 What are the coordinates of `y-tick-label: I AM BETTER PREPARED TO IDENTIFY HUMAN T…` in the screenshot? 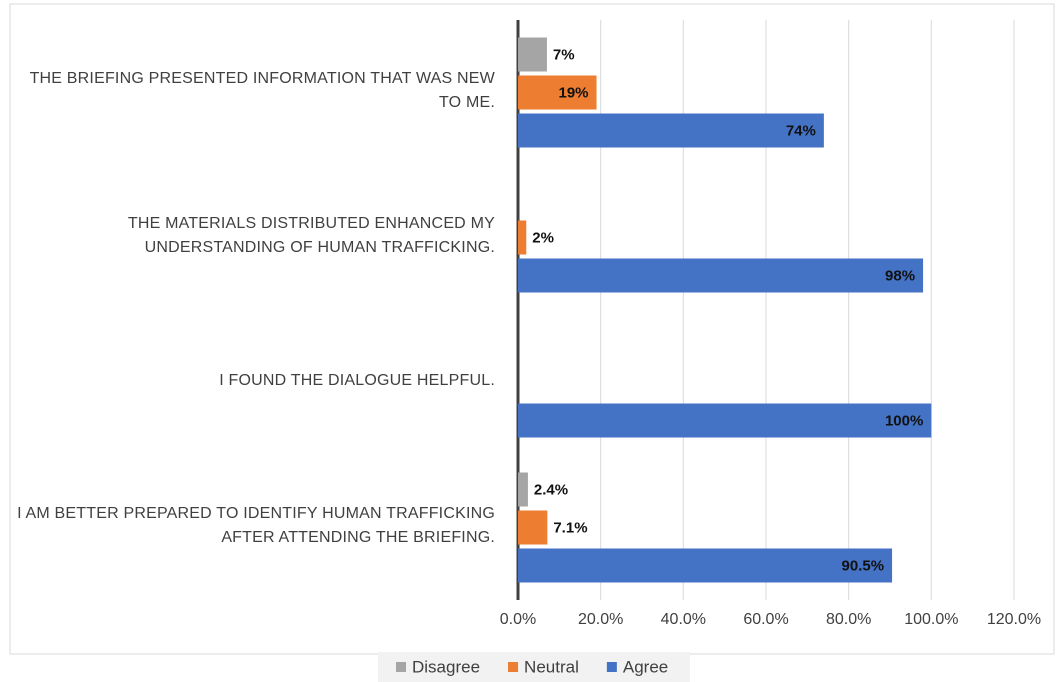 It's located at (256, 525).